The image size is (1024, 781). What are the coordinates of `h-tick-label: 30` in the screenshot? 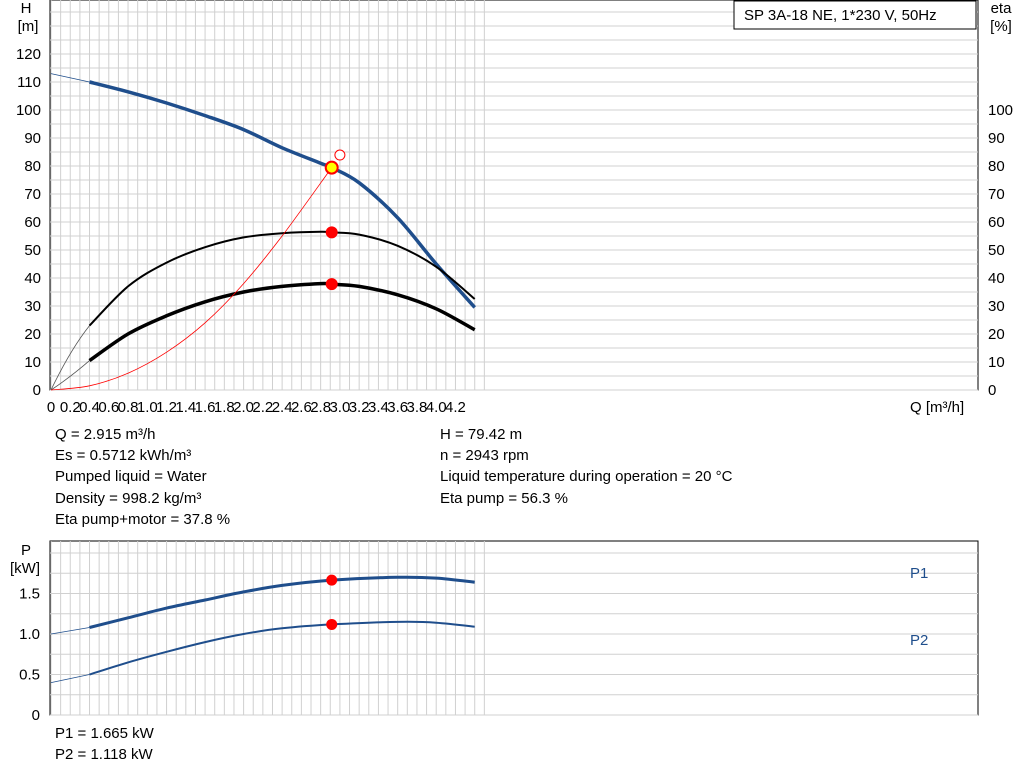 It's located at (32, 306).